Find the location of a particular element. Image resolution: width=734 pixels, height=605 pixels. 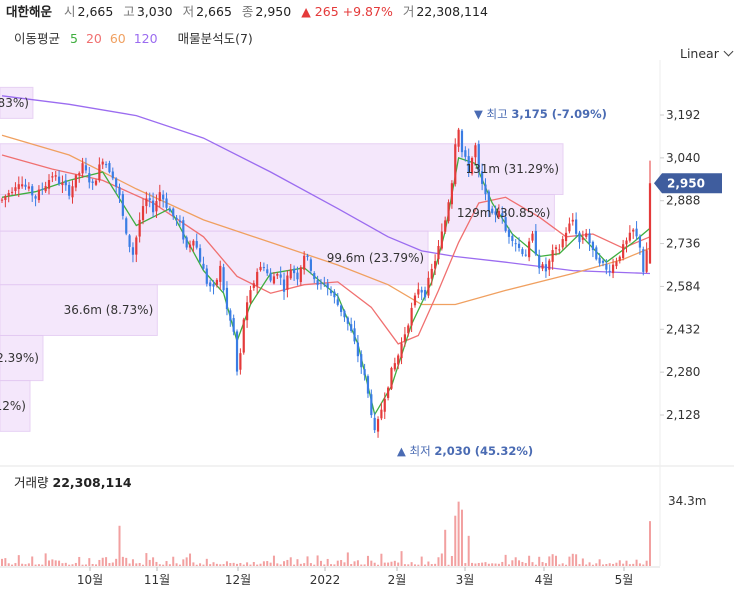

current-price-value: 2,950 is located at coordinates (686, 184).